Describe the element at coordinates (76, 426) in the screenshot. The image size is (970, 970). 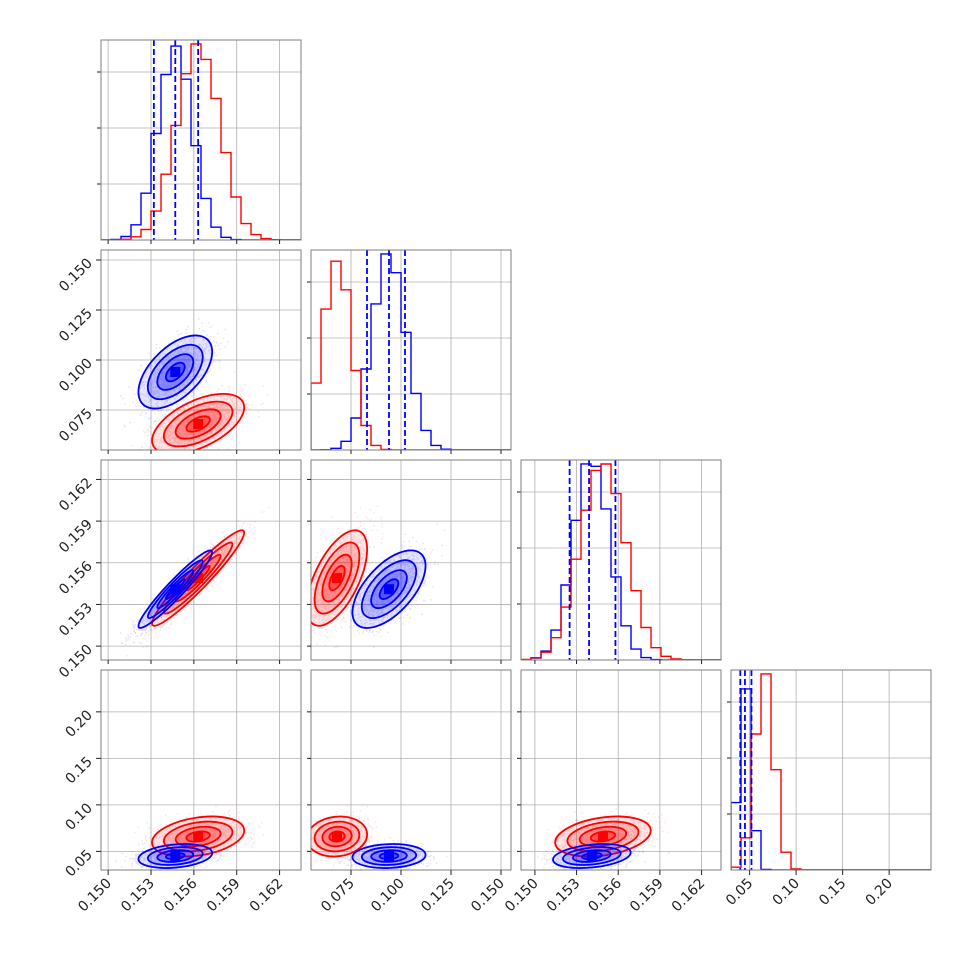
I see `y-tick-label: 0.075` at that location.